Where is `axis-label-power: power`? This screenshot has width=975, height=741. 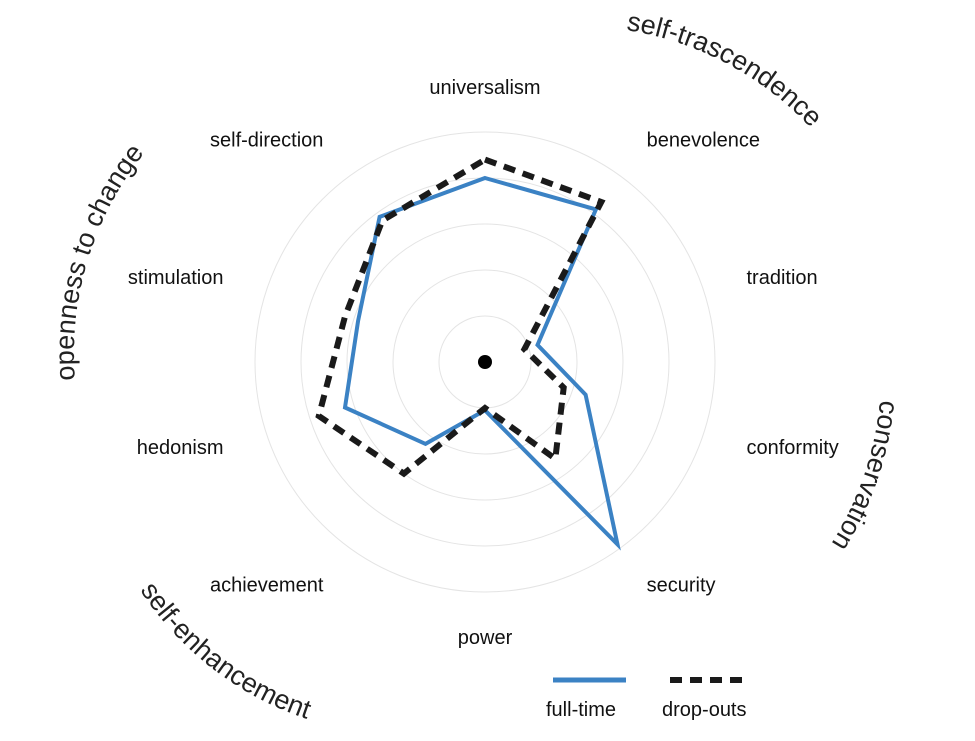 axis-label-power: power is located at coordinates (485, 638).